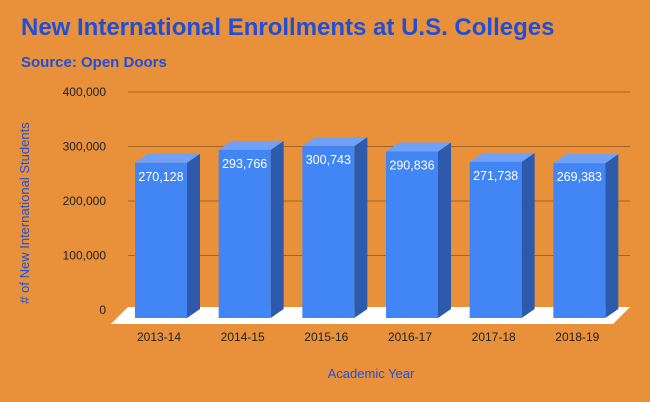  Describe the element at coordinates (85, 256) in the screenshot. I see `y-tick-label: 100,000` at that location.